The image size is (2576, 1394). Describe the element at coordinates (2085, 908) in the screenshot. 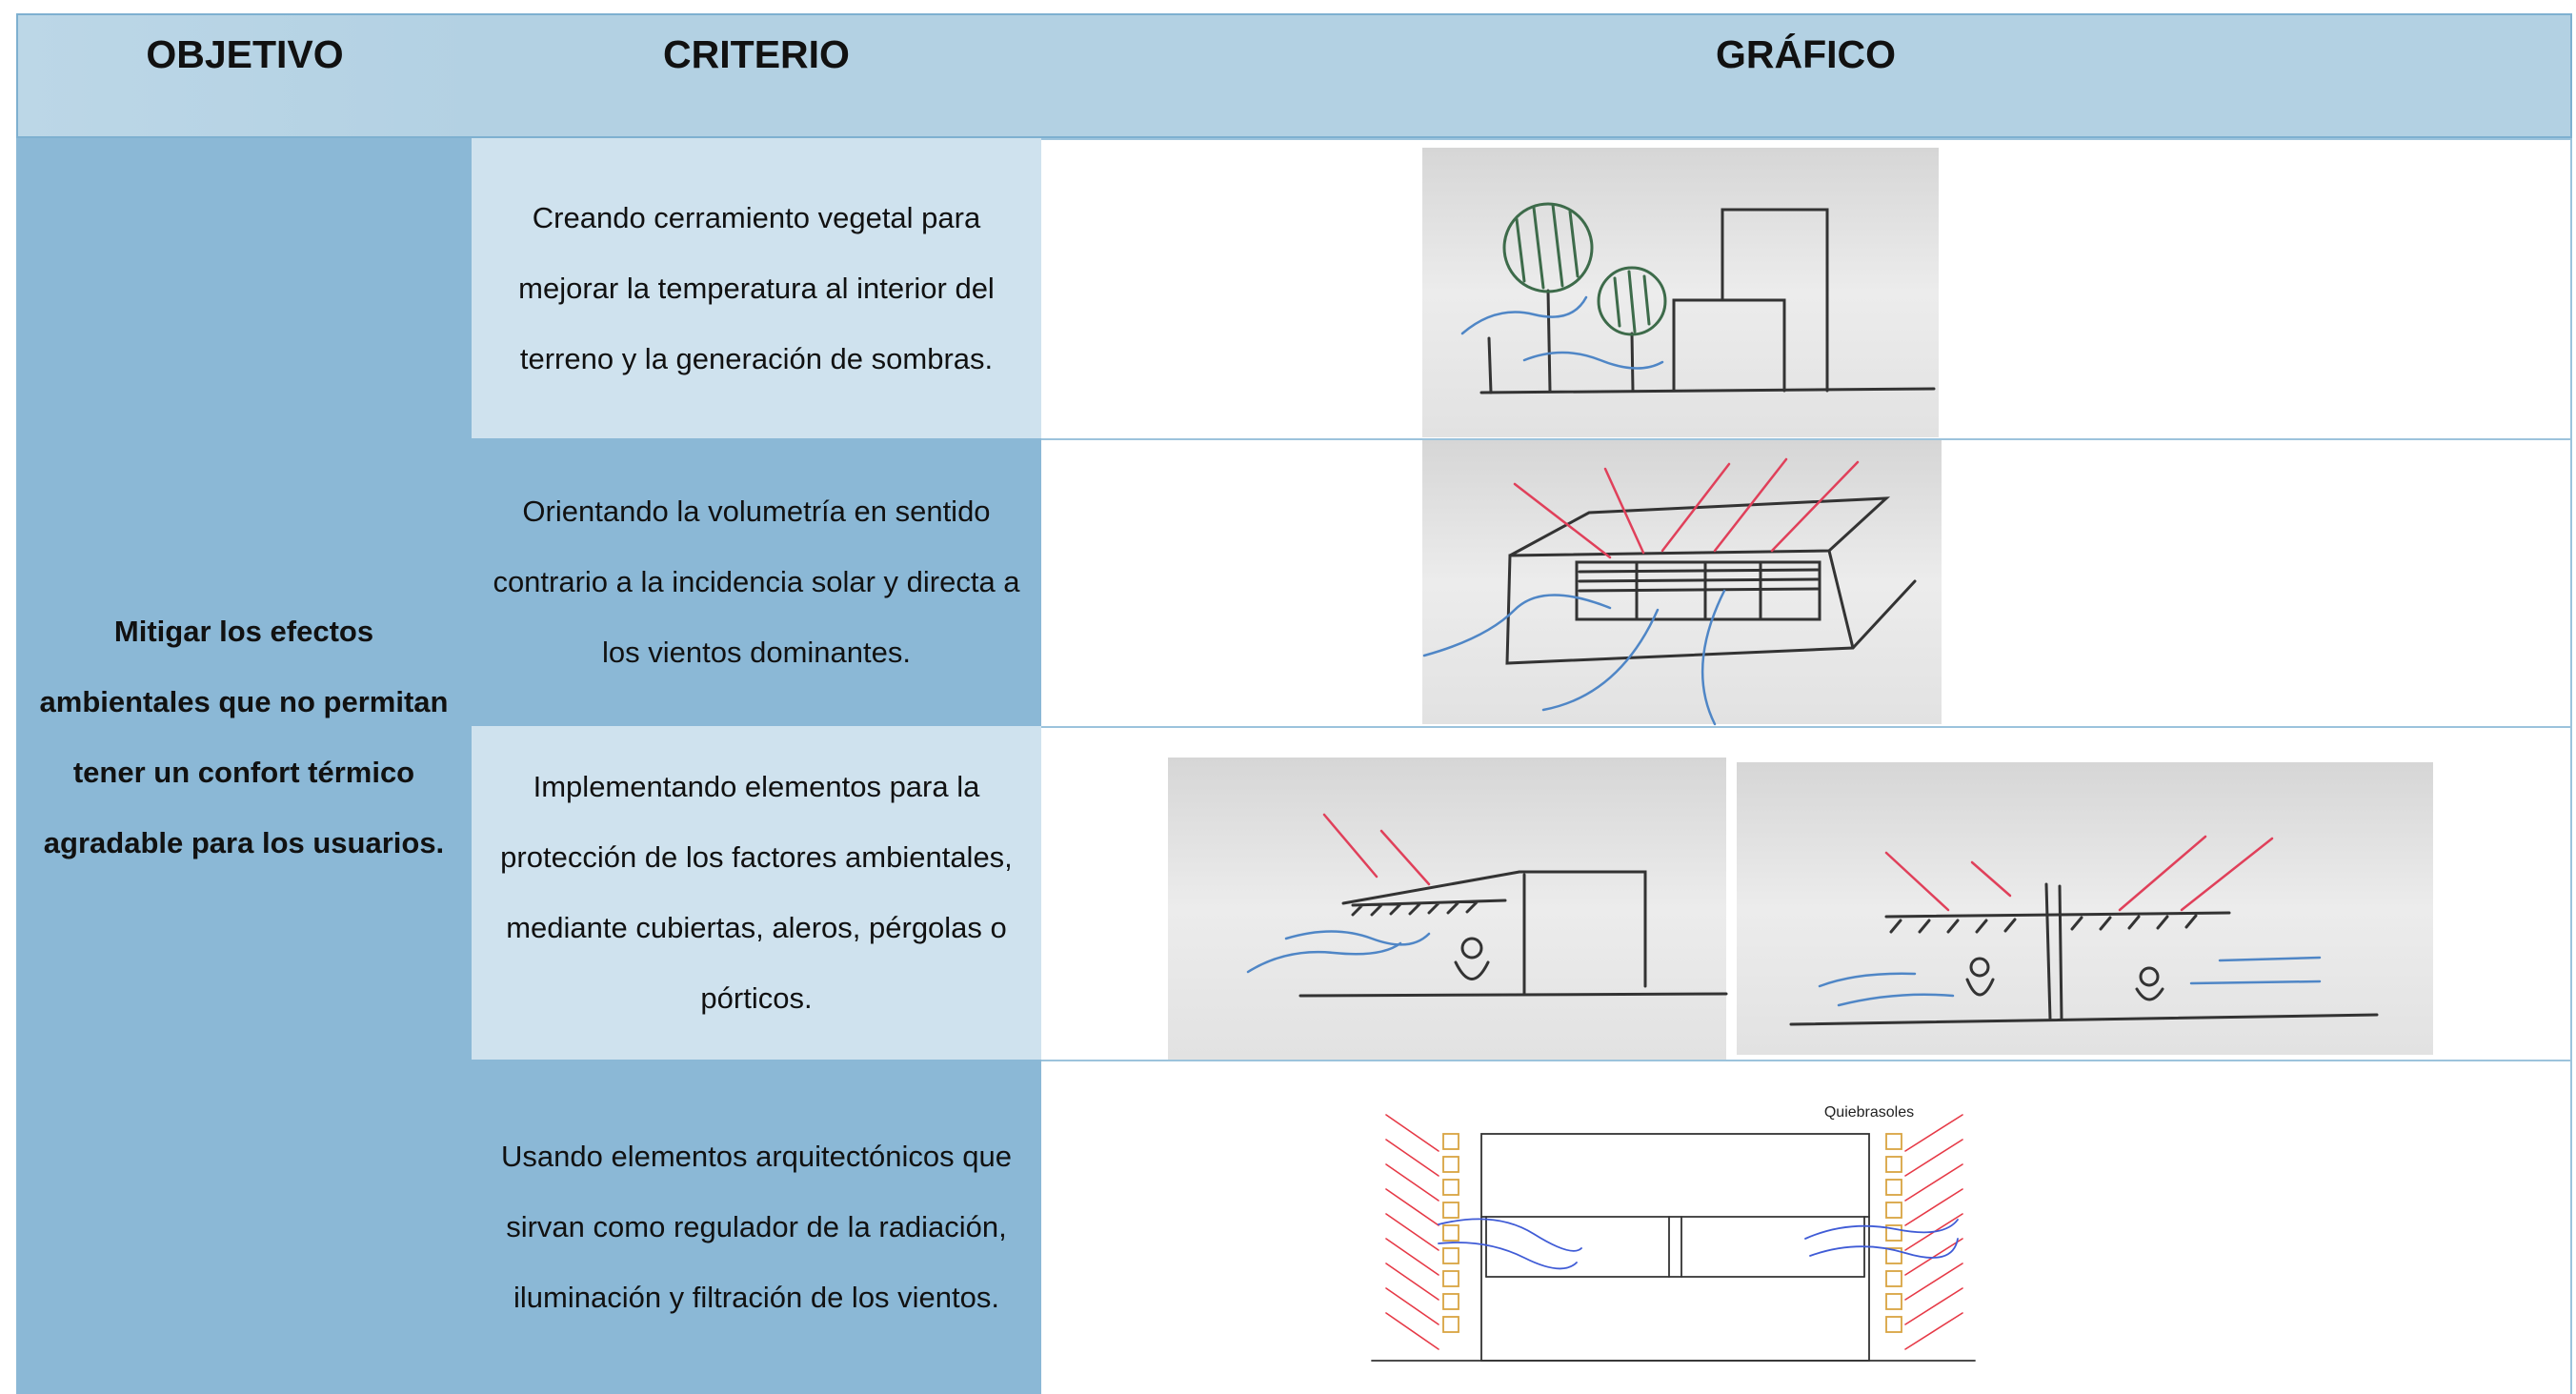

I see `sketch-cover-b` at that location.